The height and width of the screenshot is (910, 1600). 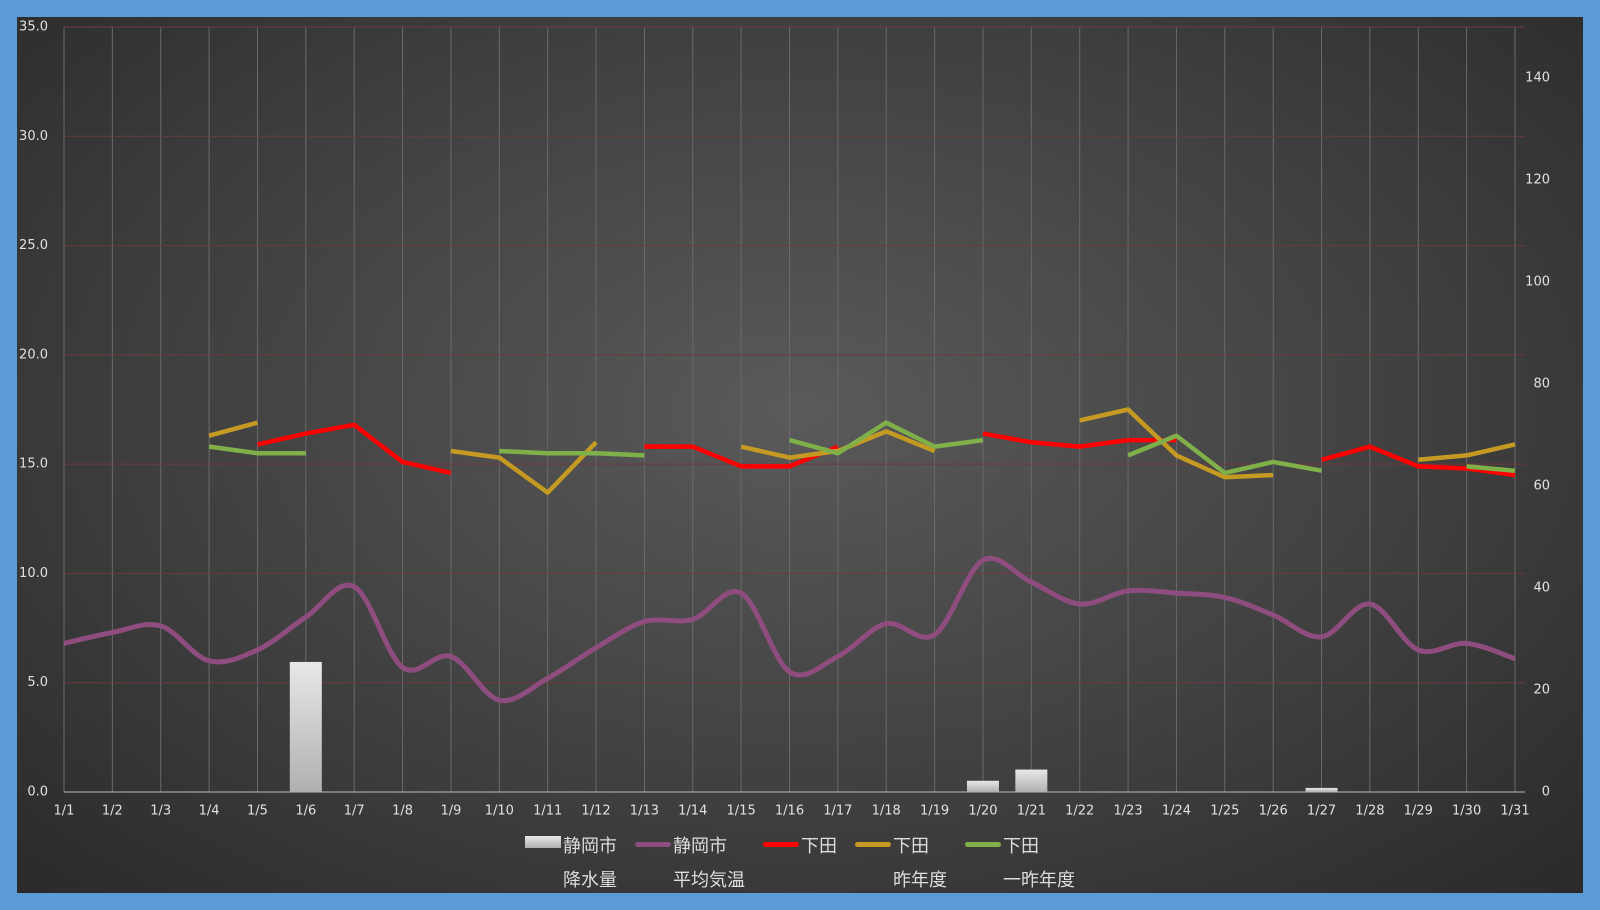 I want to click on x-tick-label: 1/6, so click(x=305, y=811).